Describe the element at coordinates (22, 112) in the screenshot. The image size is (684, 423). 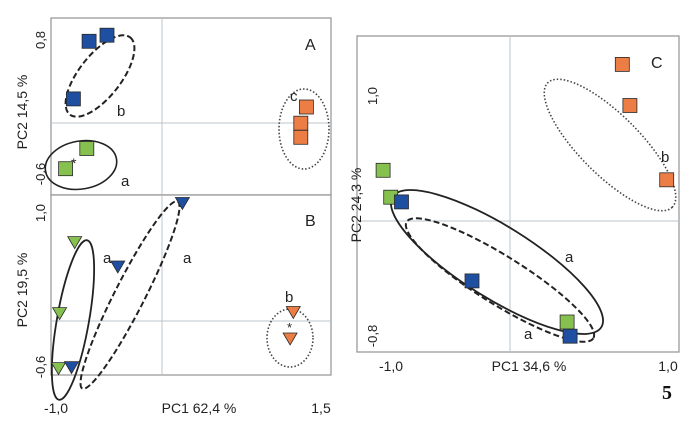
I see `panel-a-ylabel: PC2 14,5 %` at that location.